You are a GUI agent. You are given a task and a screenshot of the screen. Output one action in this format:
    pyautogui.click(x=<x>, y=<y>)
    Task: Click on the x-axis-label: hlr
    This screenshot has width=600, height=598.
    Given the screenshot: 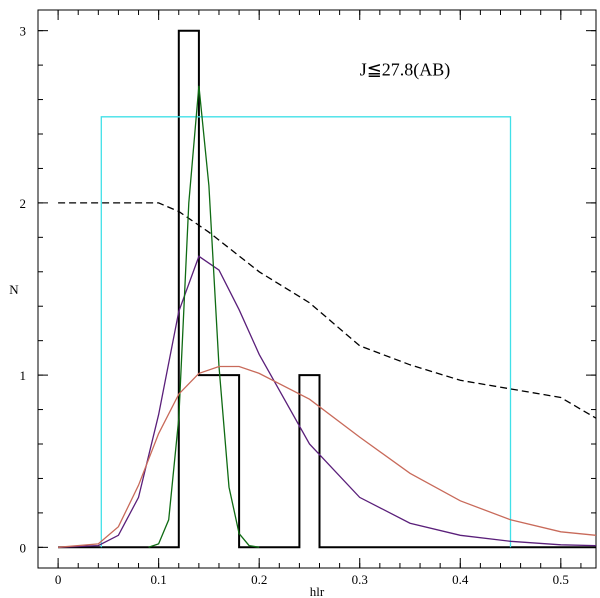 What is the action you would take?
    pyautogui.click(x=317, y=591)
    